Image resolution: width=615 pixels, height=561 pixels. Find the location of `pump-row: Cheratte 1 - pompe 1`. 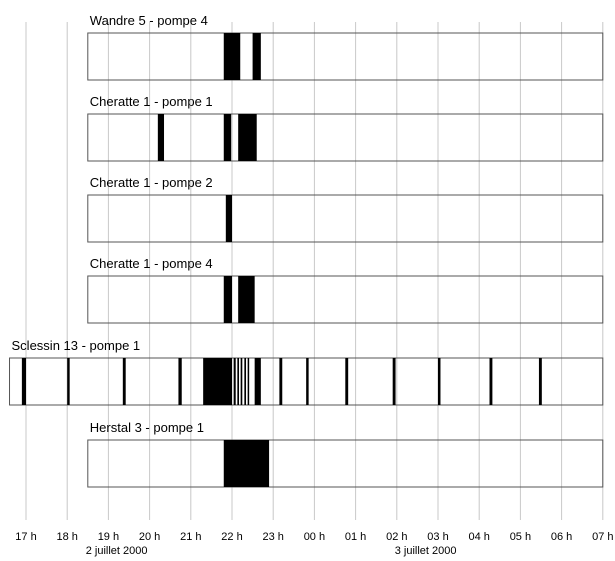

pump-row: Cheratte 1 - pompe 1 is located at coordinates (345, 128).